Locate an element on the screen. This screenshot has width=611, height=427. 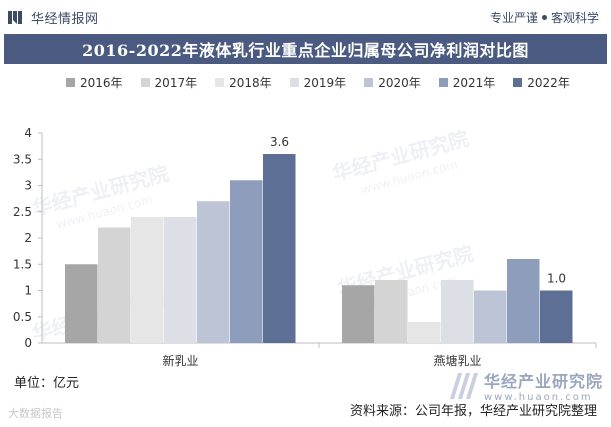
legend-label: 2020年 is located at coordinates (399, 83).